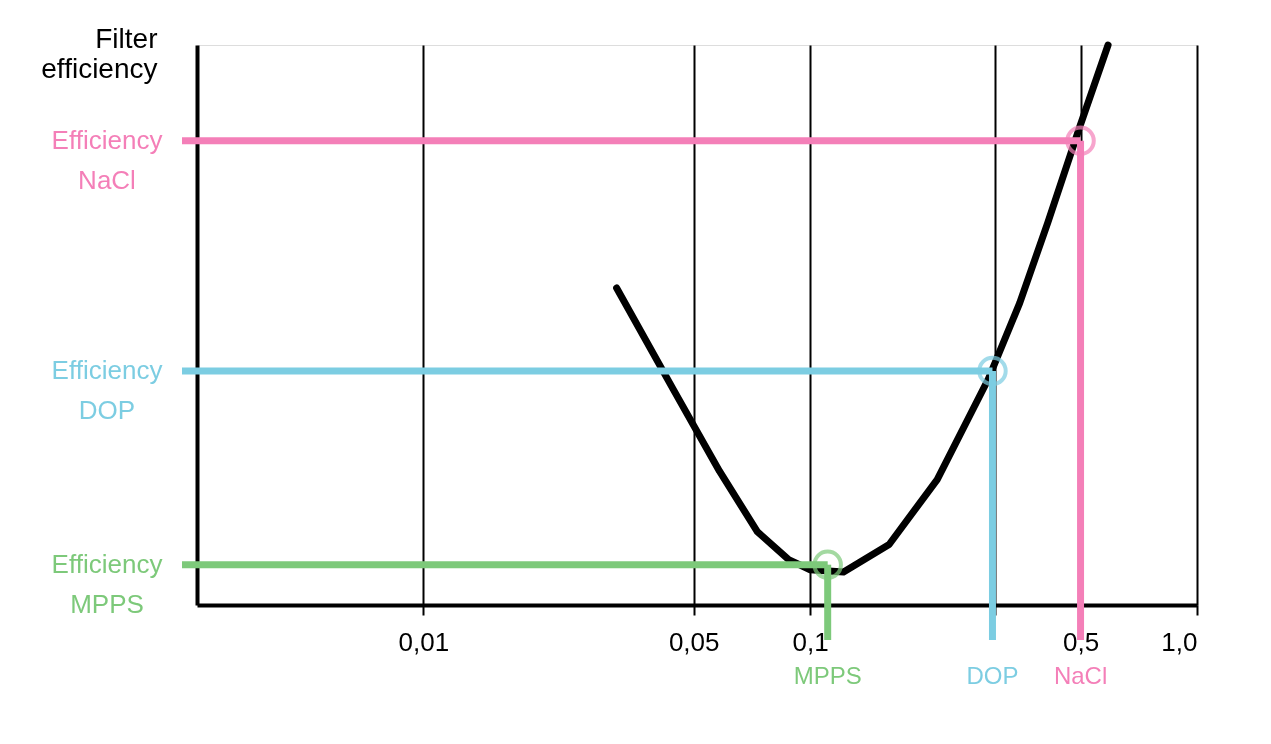 The height and width of the screenshot is (744, 1271). I want to click on ref-line-label: DOP, so click(992, 675).